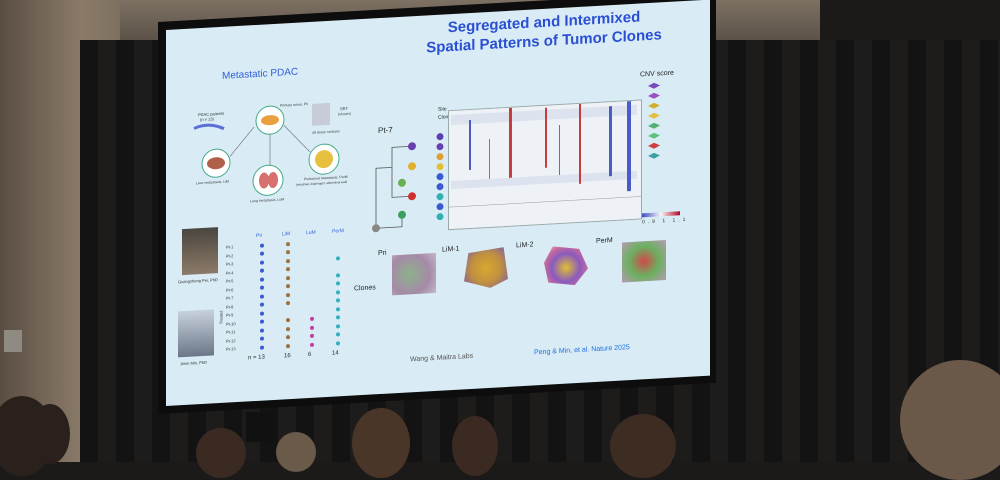  What do you see at coordinates (207, 119) in the screenshot?
I see `schematic-n: (n = 13)` at bounding box center [207, 119].